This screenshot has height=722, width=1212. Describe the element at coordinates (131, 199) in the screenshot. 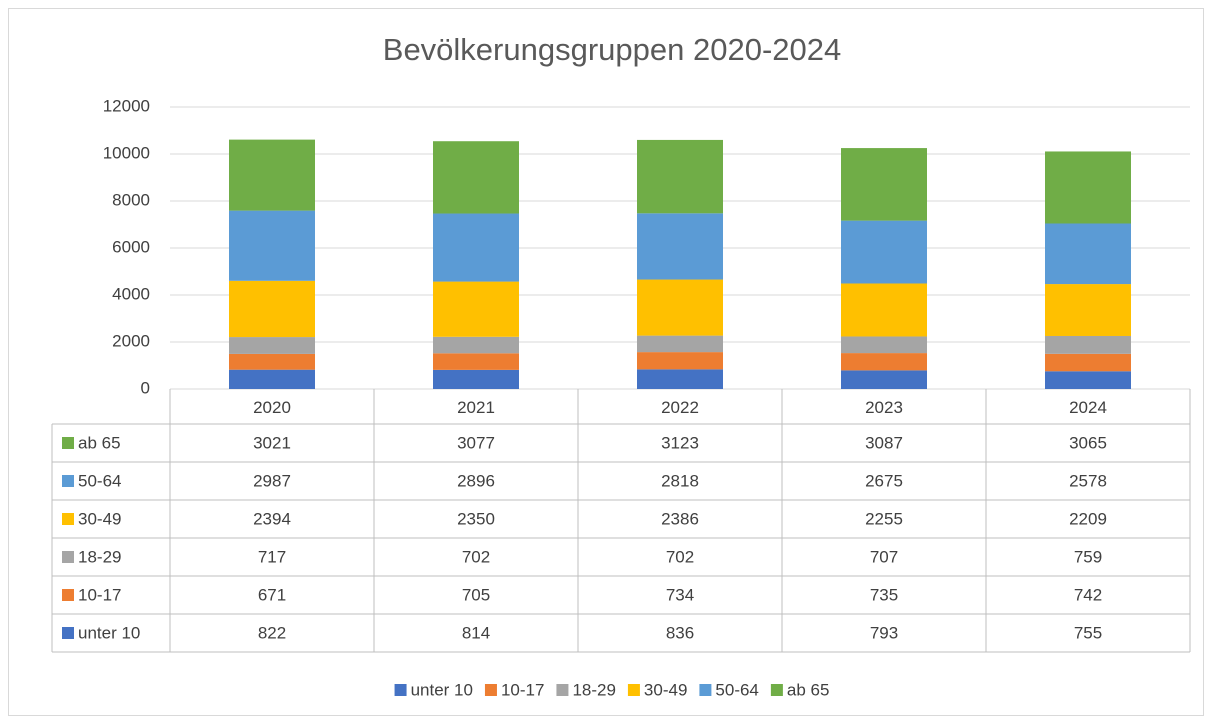

I see `y-tick-label: 8000` at that location.